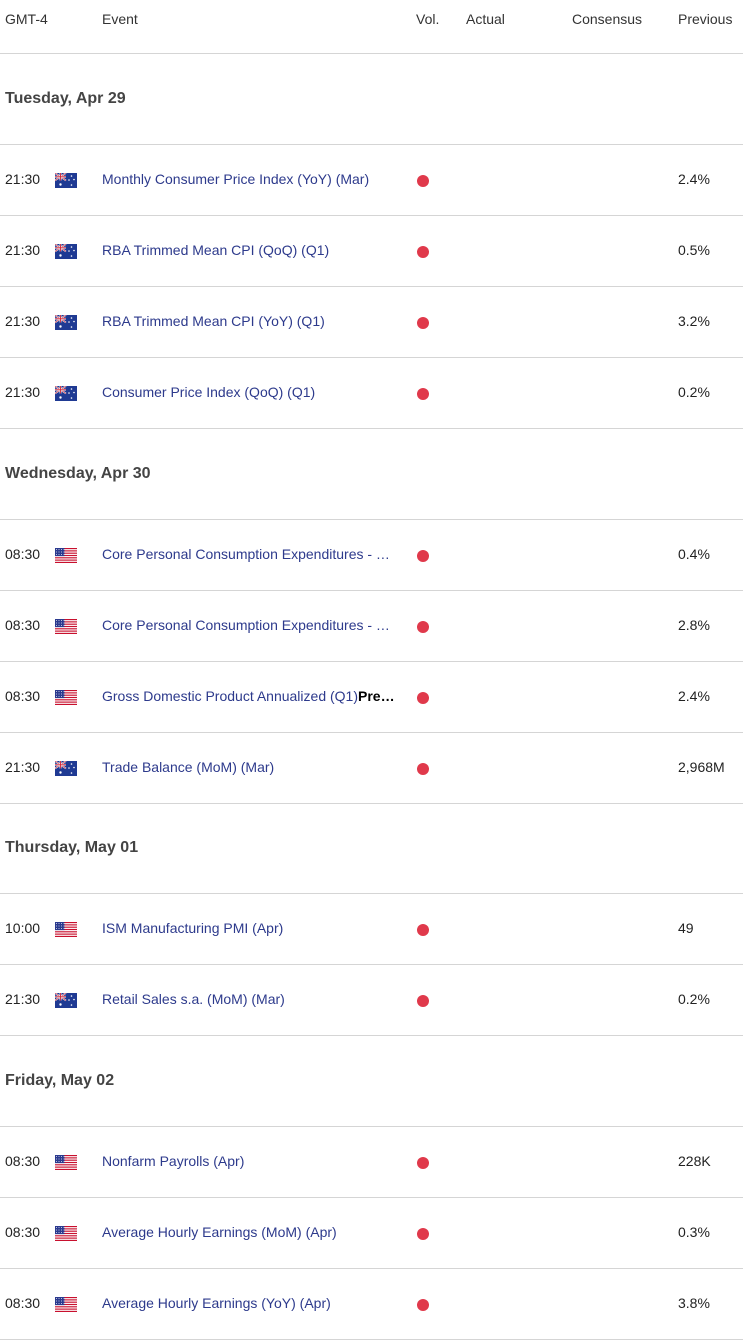 This screenshot has height=1340, width=743. Describe the element at coordinates (216, 1303) in the screenshot. I see `event-name-text: Average Hourly Earnings (YoY) (Apr)` at that location.